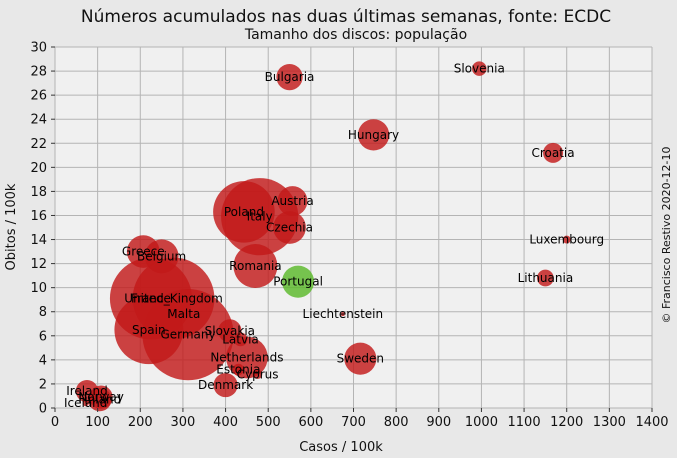 This screenshot has width=677, height=458. I want to click on bubble-romania, so click(255, 266).